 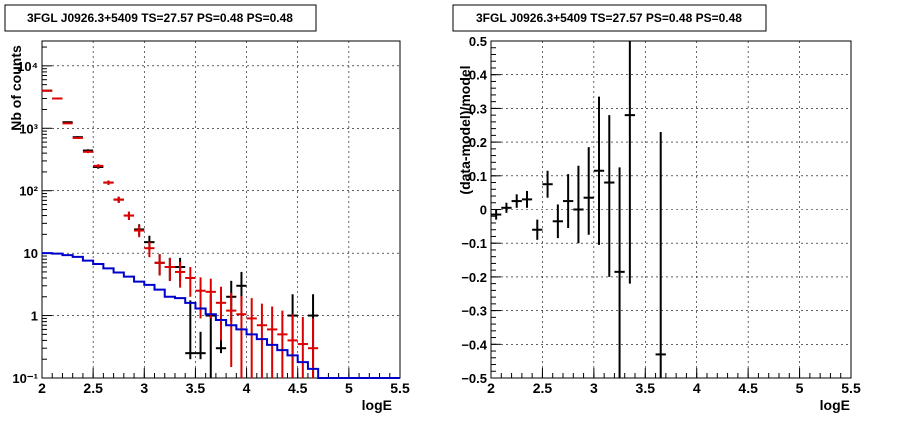 I want to click on y-tick-label: −0.2, so click(x=474, y=277).